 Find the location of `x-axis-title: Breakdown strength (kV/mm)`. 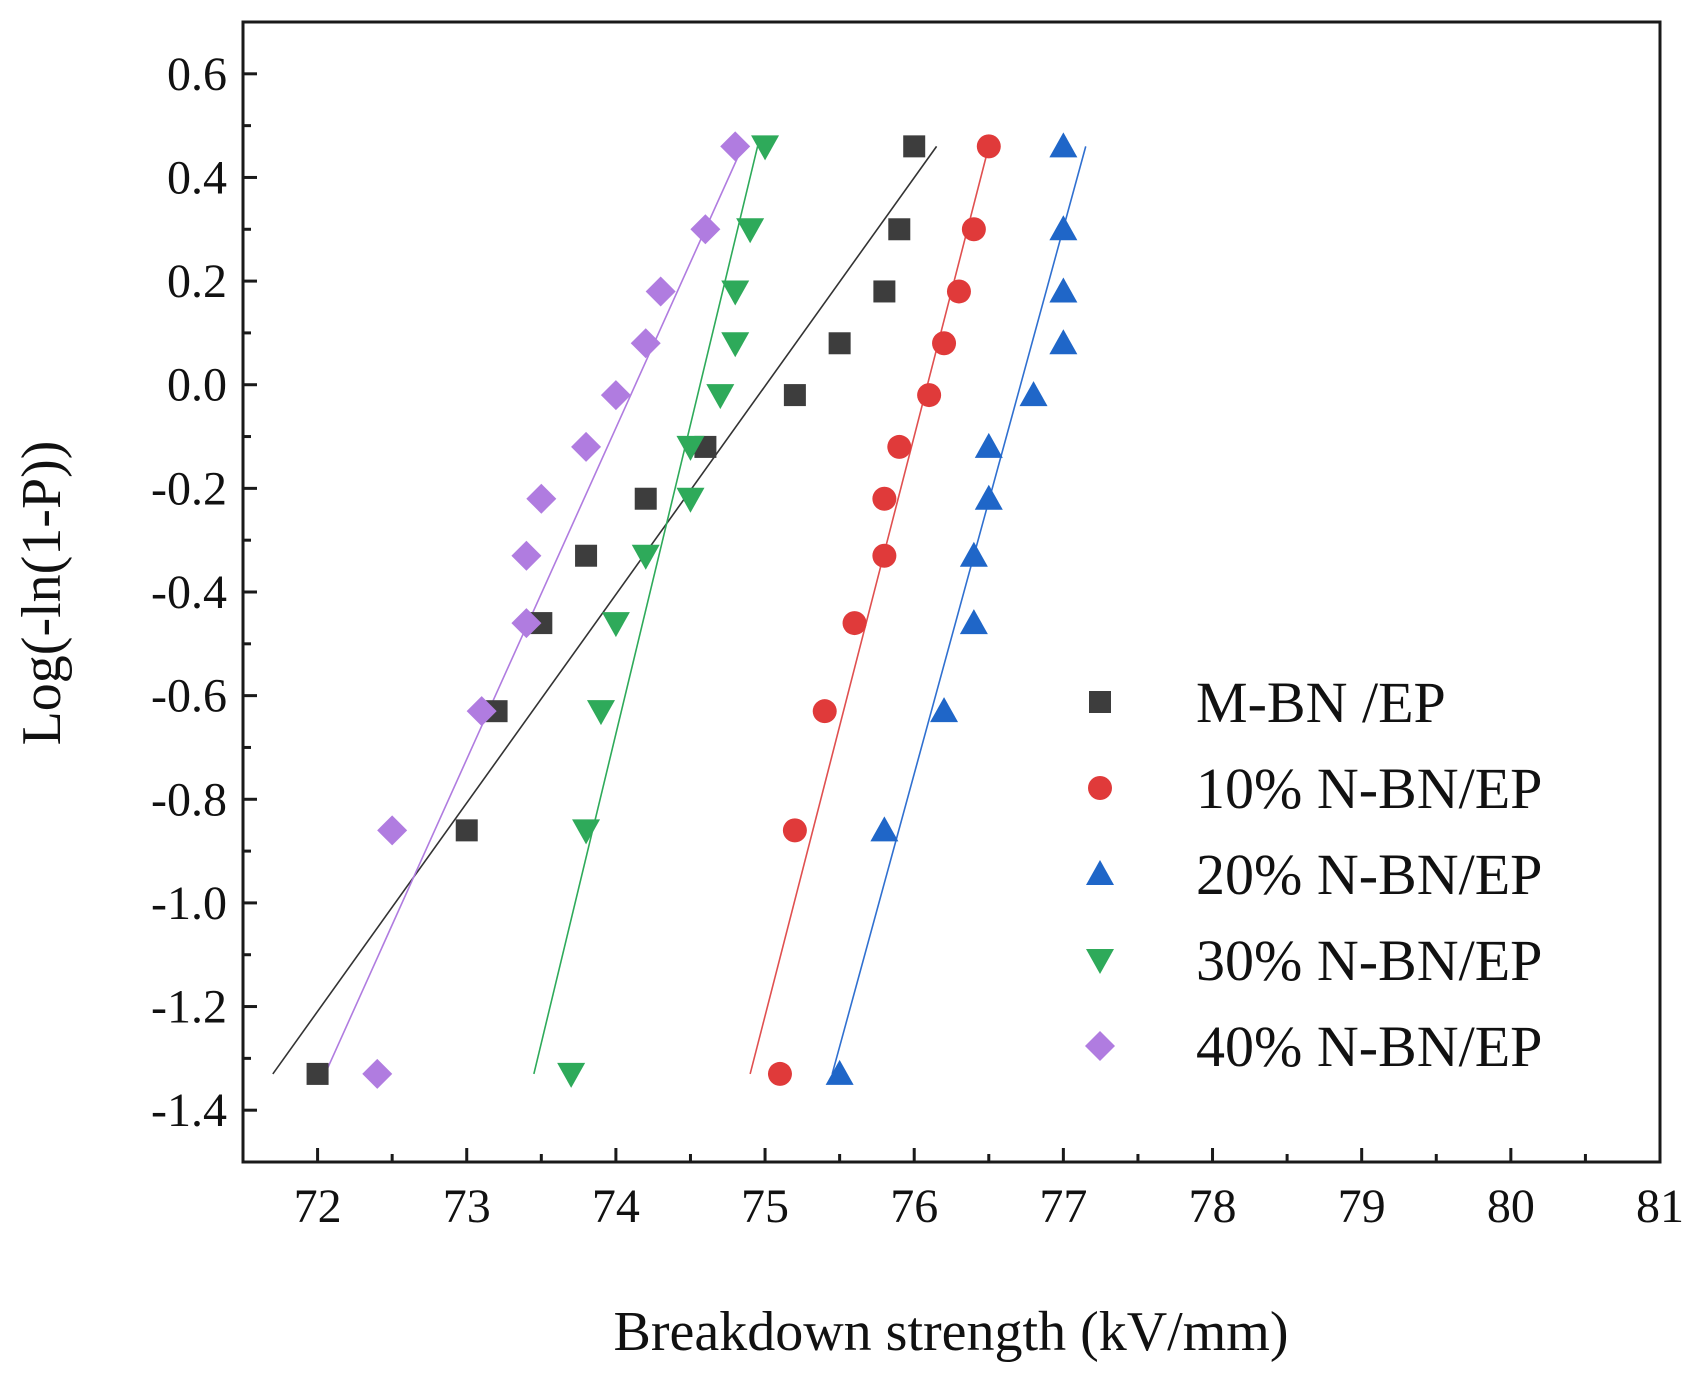

x-axis-title: Breakdown strength (kV/mm) is located at coordinates (951, 1332).